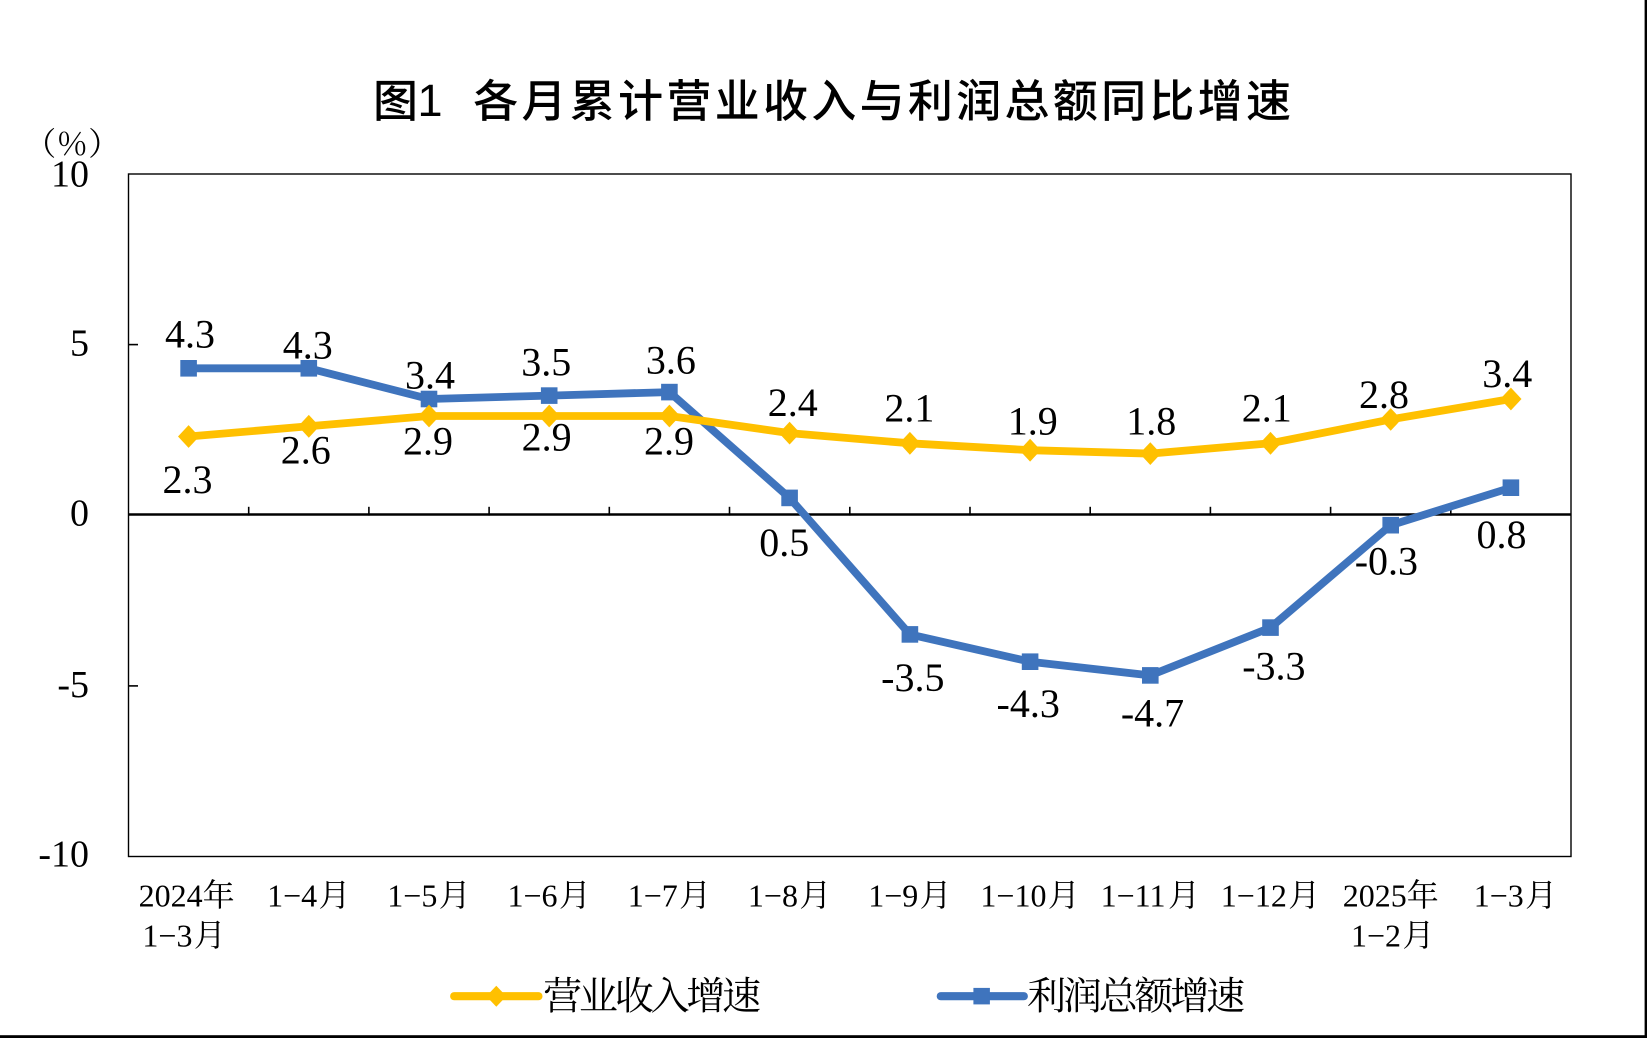 Image resolution: width=1647 pixels, height=1038 pixels. What do you see at coordinates (773, 895) in the screenshot?
I see `svg-text: 1−8` at bounding box center [773, 895].